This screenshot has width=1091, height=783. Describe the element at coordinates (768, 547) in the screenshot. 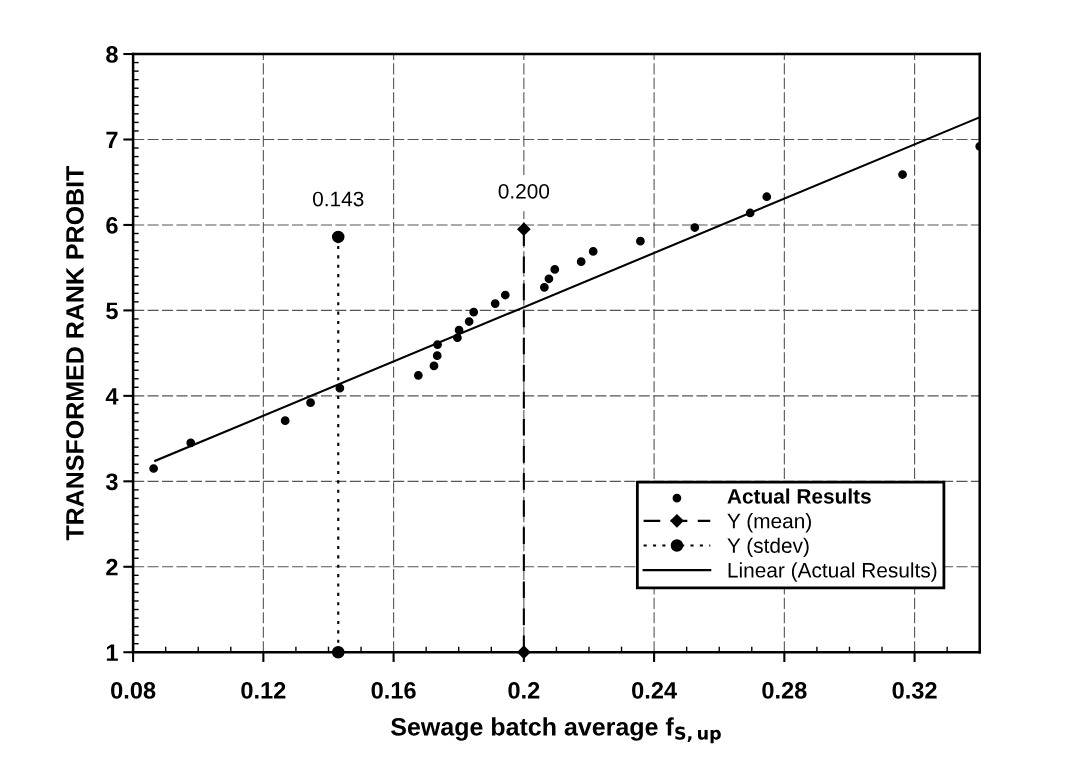

I see `legend-label: Y (stdev)` at that location.